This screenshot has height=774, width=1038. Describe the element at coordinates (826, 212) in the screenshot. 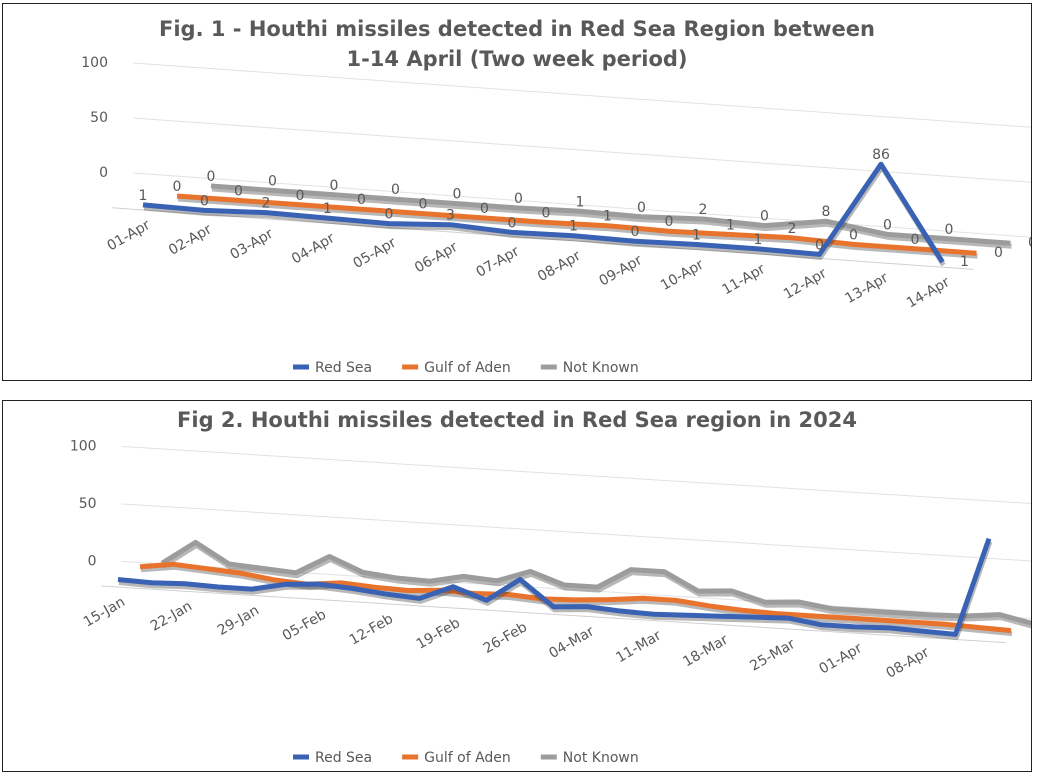

I see `data-label: 8` at that location.